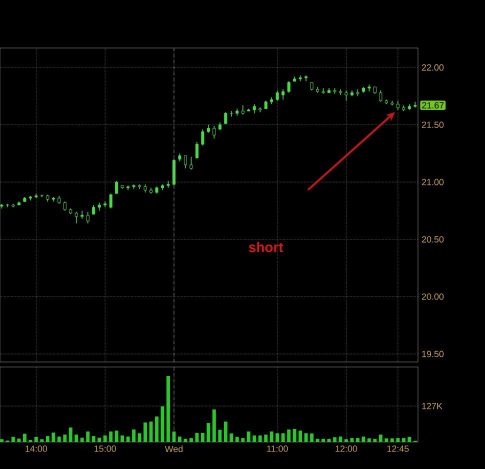 The image size is (485, 469). I want to click on x-tick-label: 12:00, so click(347, 449).